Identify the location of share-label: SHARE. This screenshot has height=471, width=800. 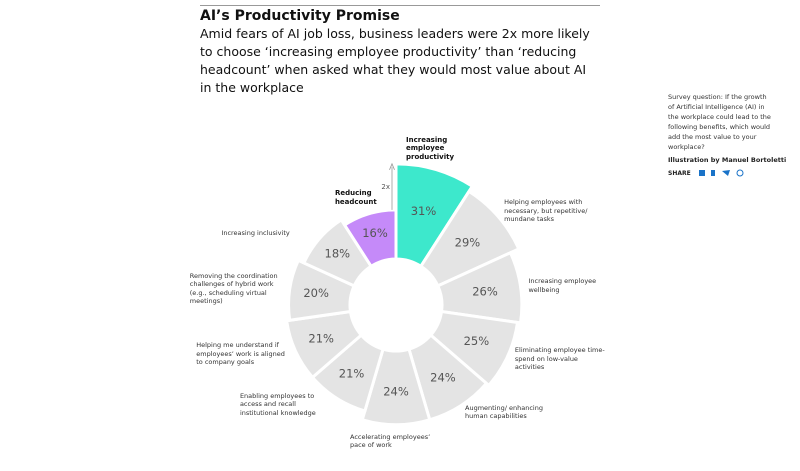
(679, 173).